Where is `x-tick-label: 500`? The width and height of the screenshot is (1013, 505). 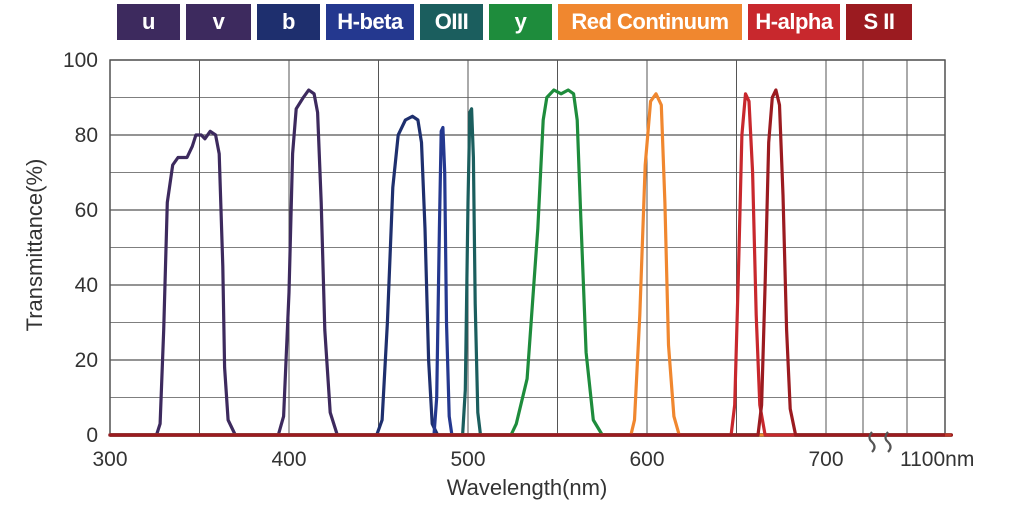
x-tick-label: 500 is located at coordinates (467, 459).